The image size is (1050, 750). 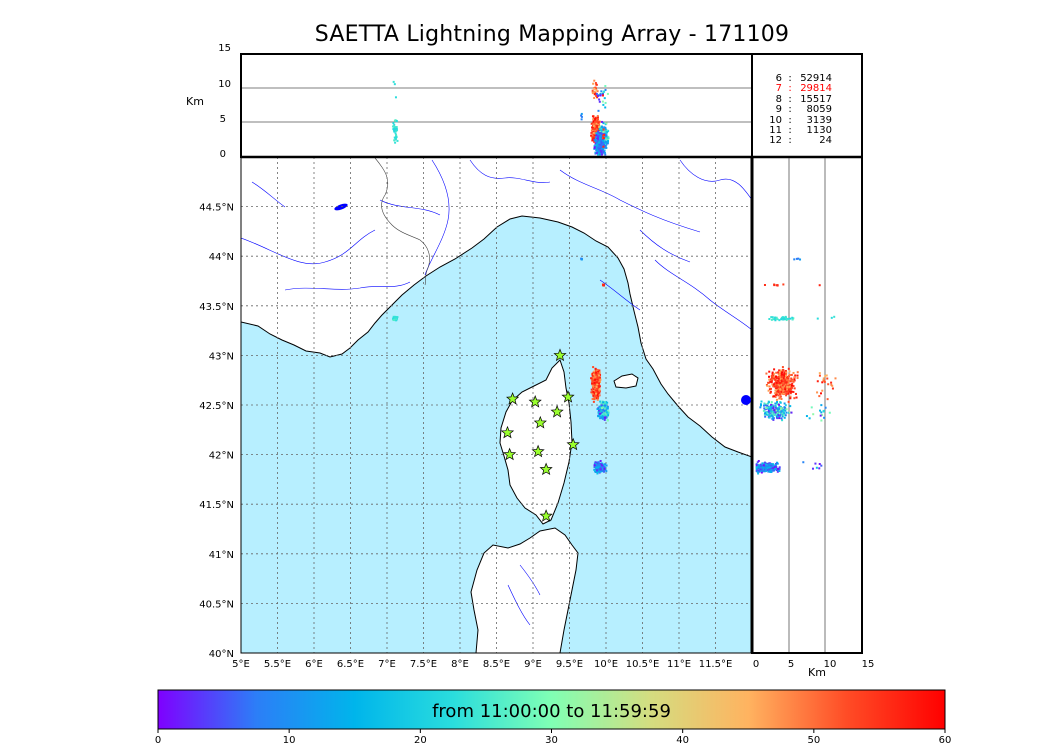 What do you see at coordinates (819, 131) in the screenshot?
I see `source-count: 1130` at bounding box center [819, 131].